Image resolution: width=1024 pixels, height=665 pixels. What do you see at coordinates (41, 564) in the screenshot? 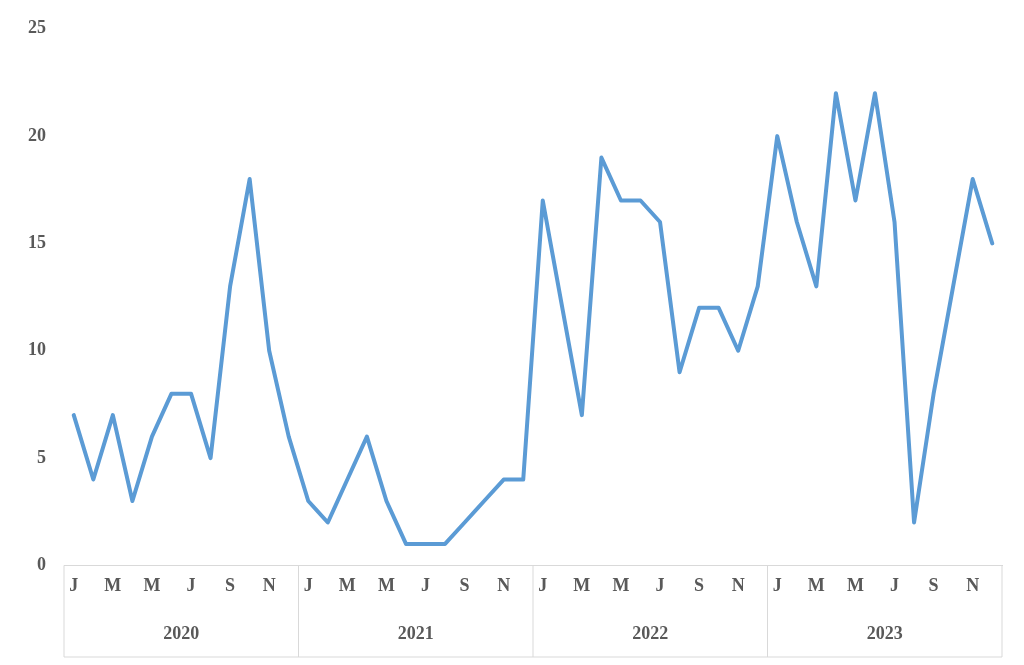
I see `y-tick-label: 0` at bounding box center [41, 564].